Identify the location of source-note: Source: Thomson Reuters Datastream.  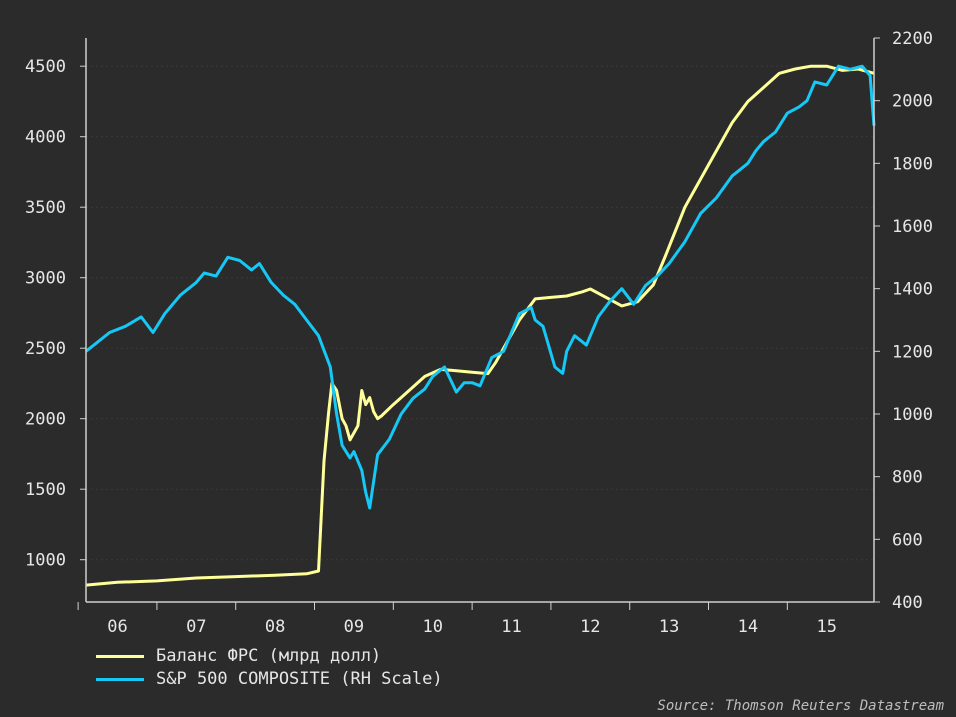
(800, 706).